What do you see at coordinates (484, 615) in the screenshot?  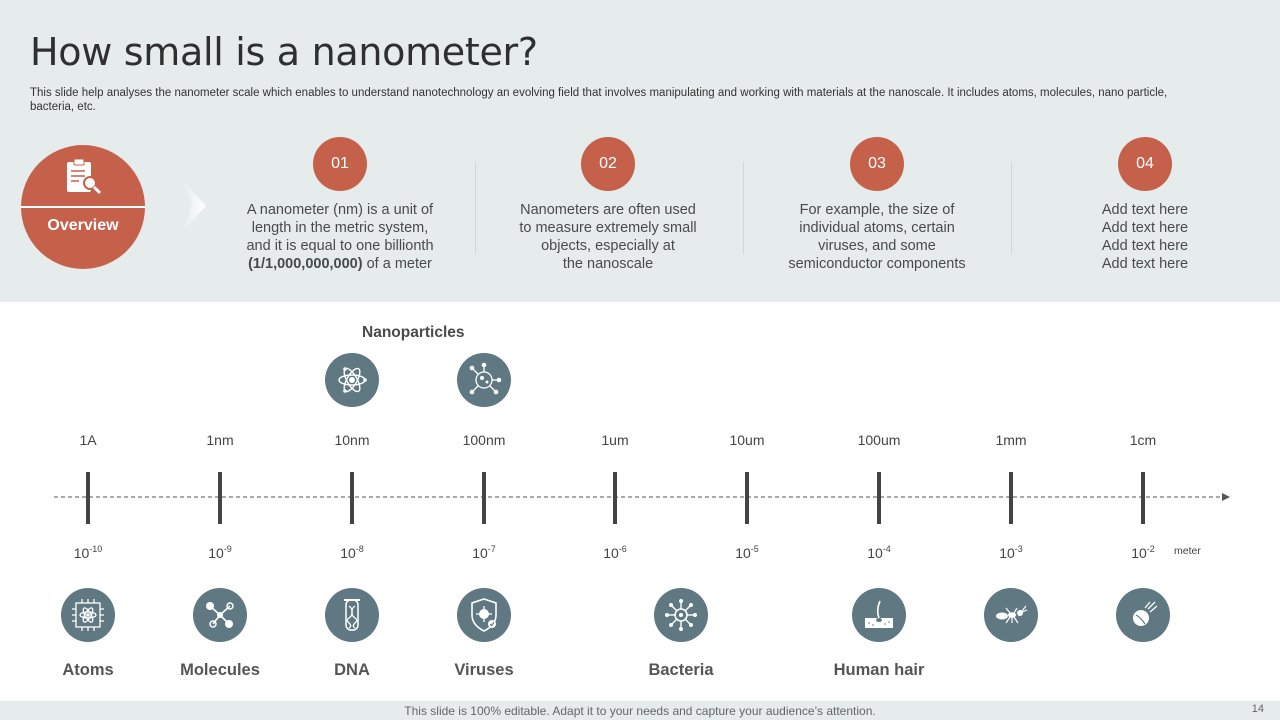 I see `virus-shield-icon` at bounding box center [484, 615].